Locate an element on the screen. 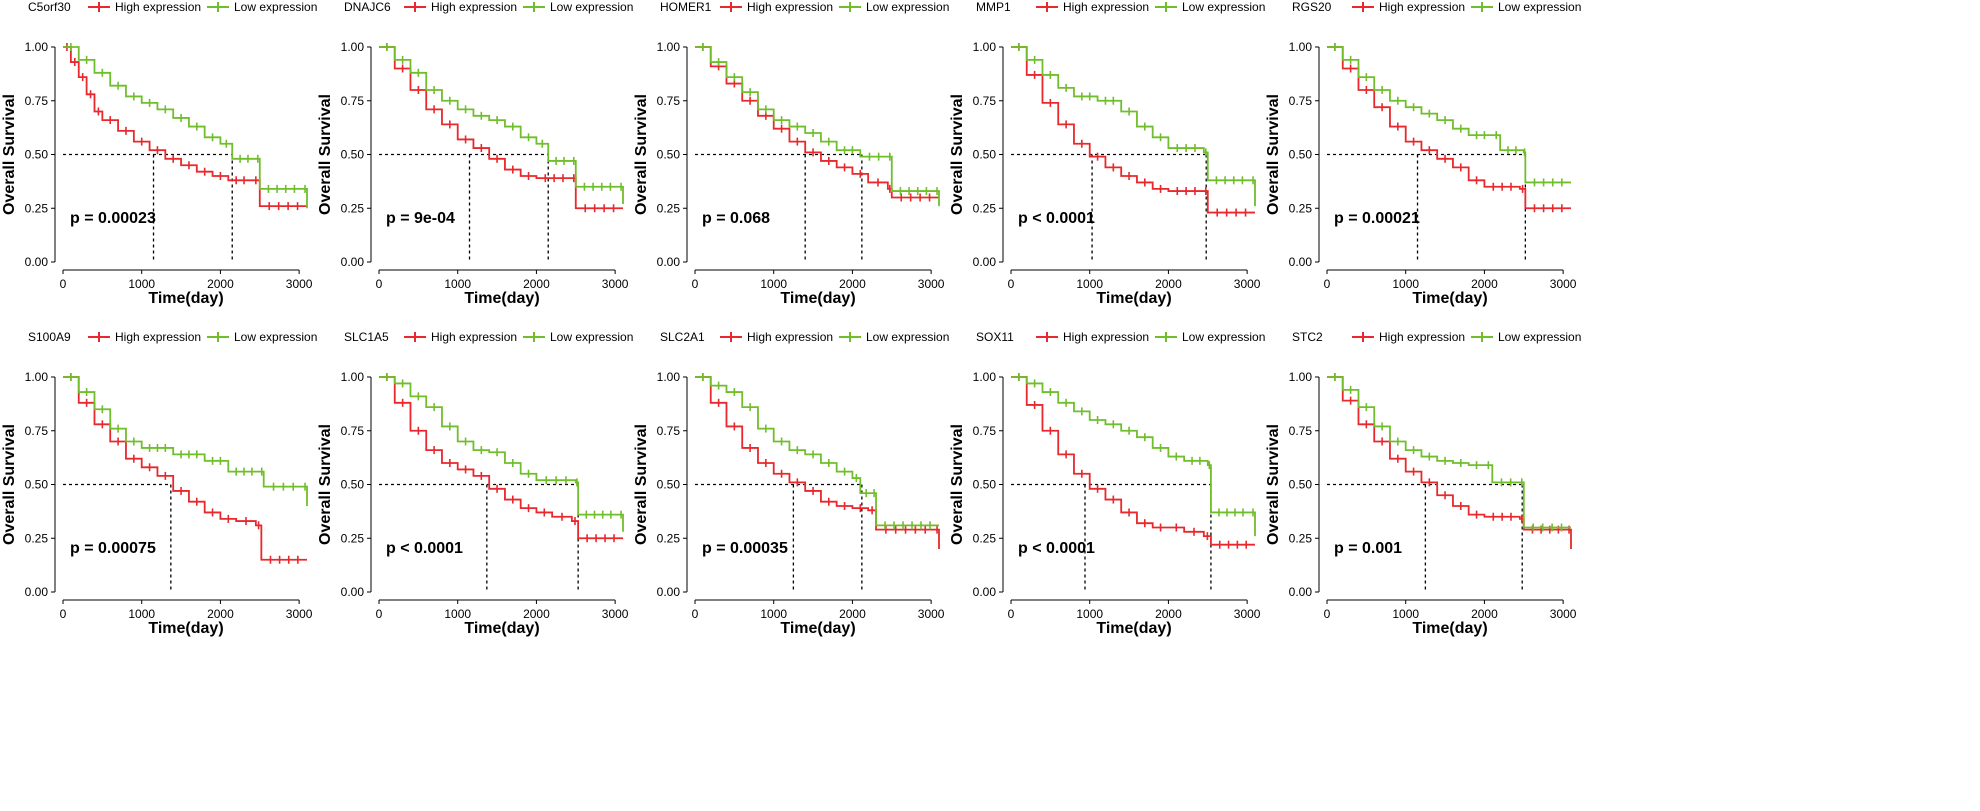 This screenshot has width=1980, height=811. p-value: p < 0.0001 is located at coordinates (1056, 548).